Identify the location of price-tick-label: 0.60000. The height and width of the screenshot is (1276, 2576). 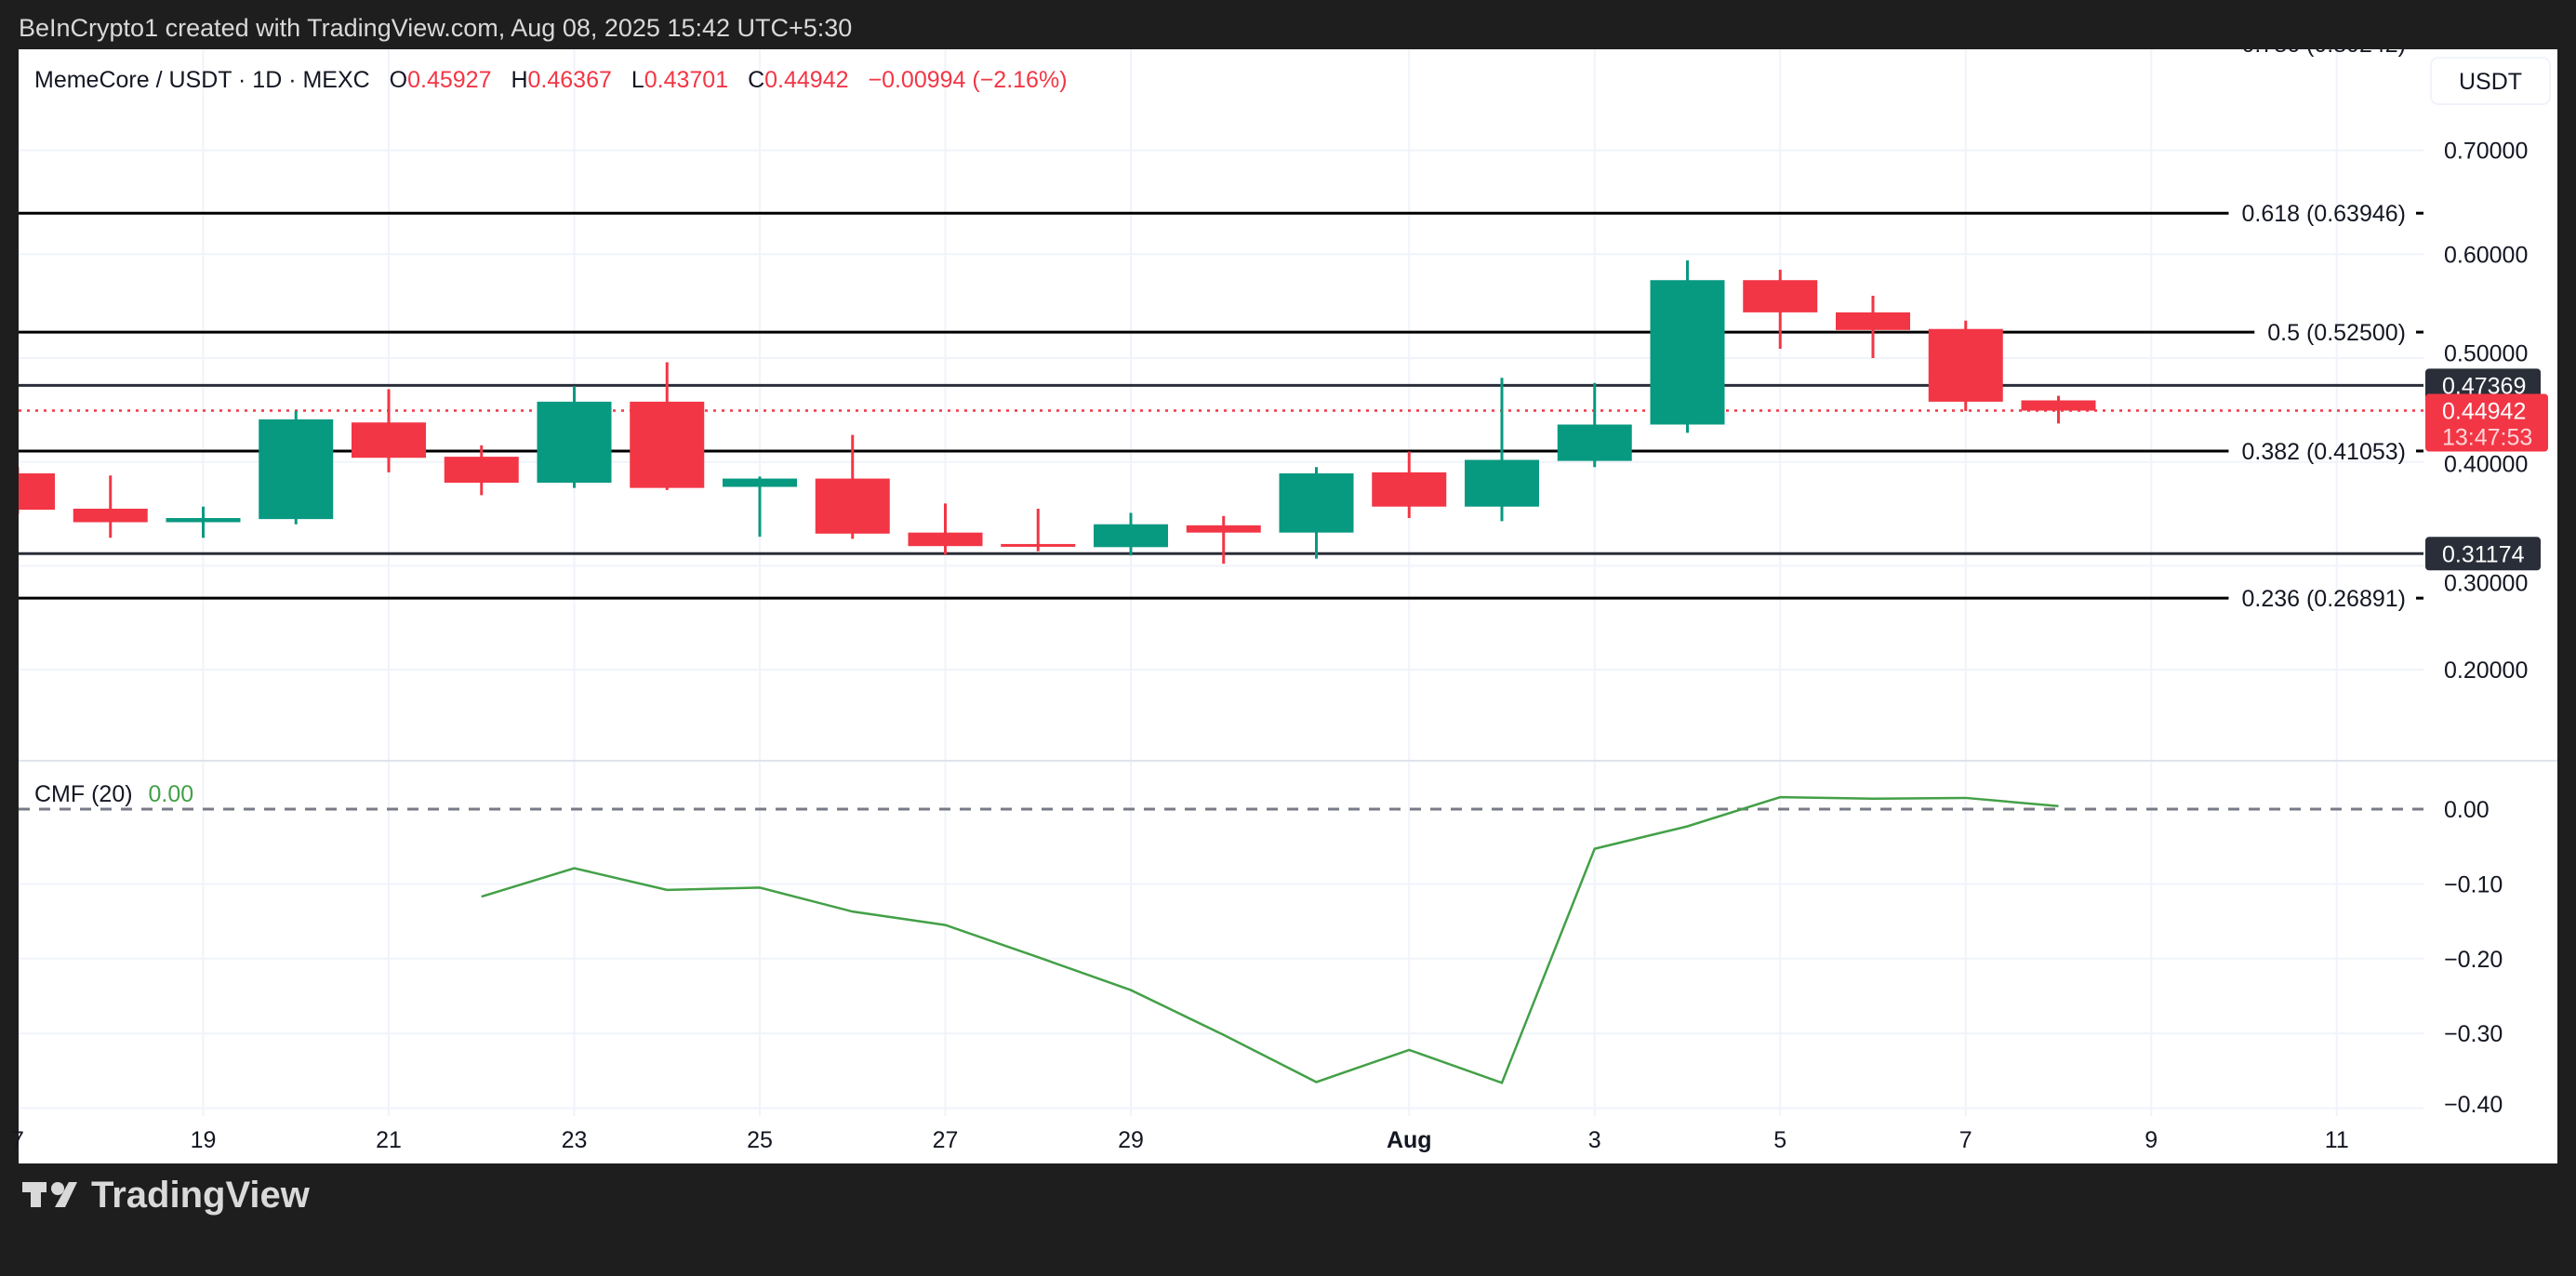
(2486, 255).